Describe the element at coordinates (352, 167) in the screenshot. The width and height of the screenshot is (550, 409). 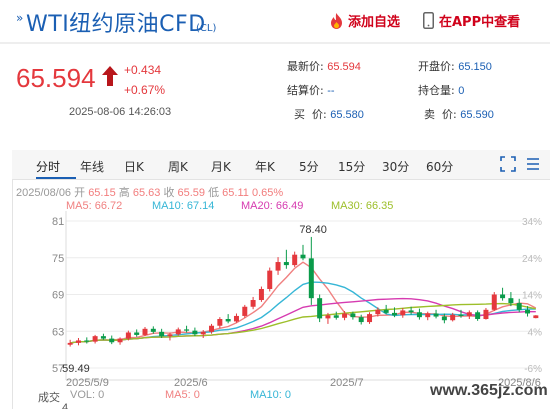
I see `tab-15min: 15分` at that location.